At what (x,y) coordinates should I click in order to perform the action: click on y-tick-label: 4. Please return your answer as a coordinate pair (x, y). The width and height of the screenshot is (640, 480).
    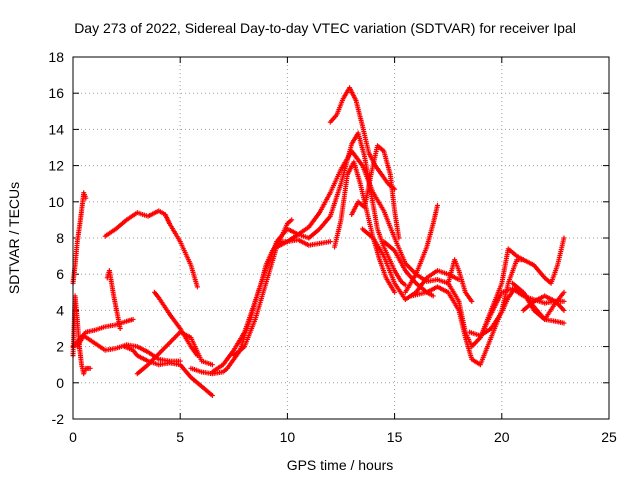
    Looking at the image, I should click on (60, 310).